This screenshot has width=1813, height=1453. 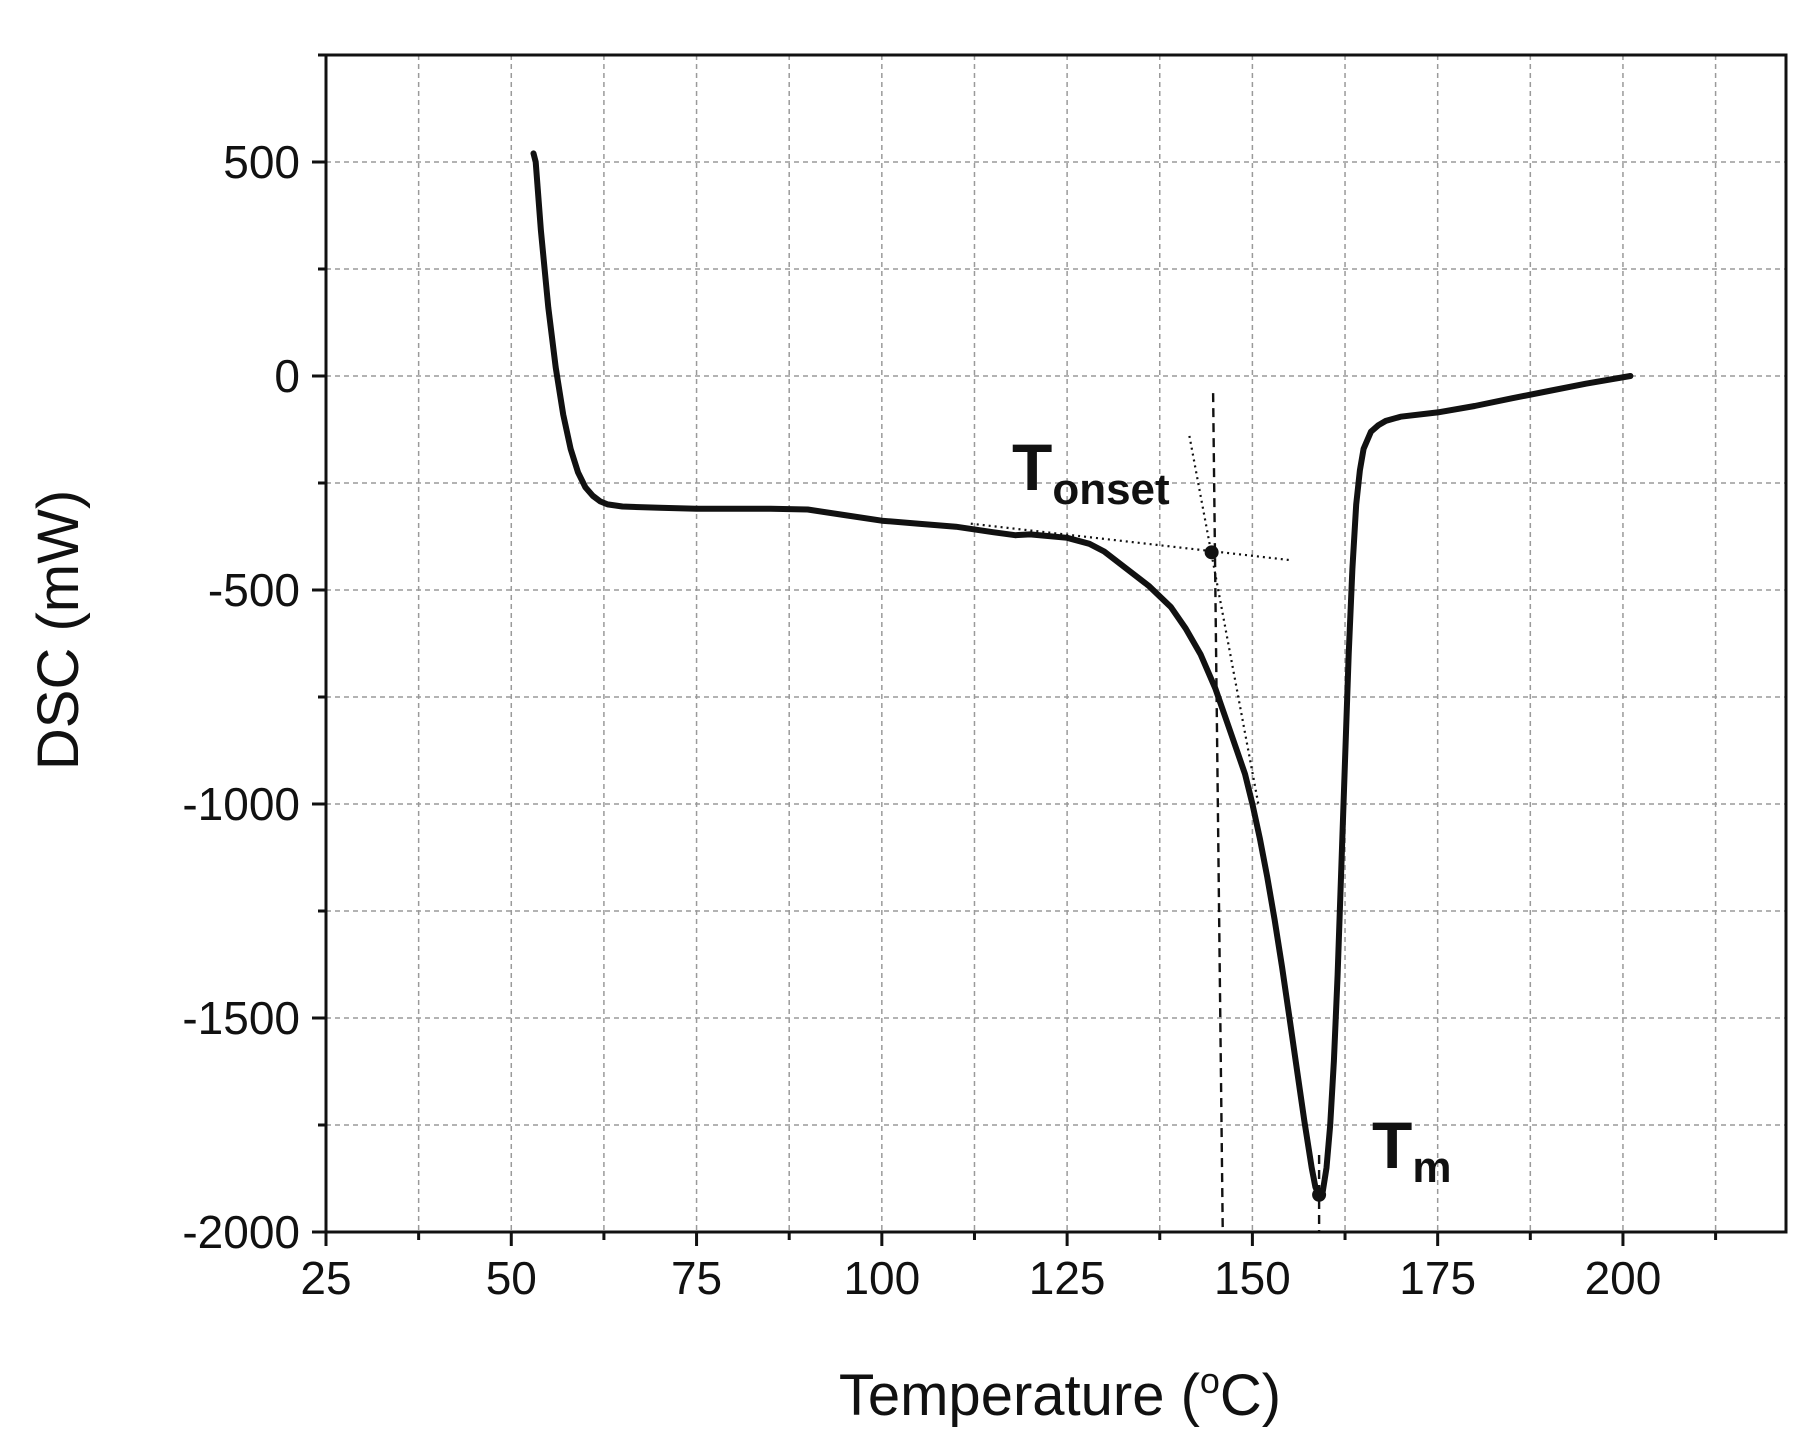 What do you see at coordinates (1210, 1380) in the screenshot?
I see `x-axis-title-superscript: o` at bounding box center [1210, 1380].